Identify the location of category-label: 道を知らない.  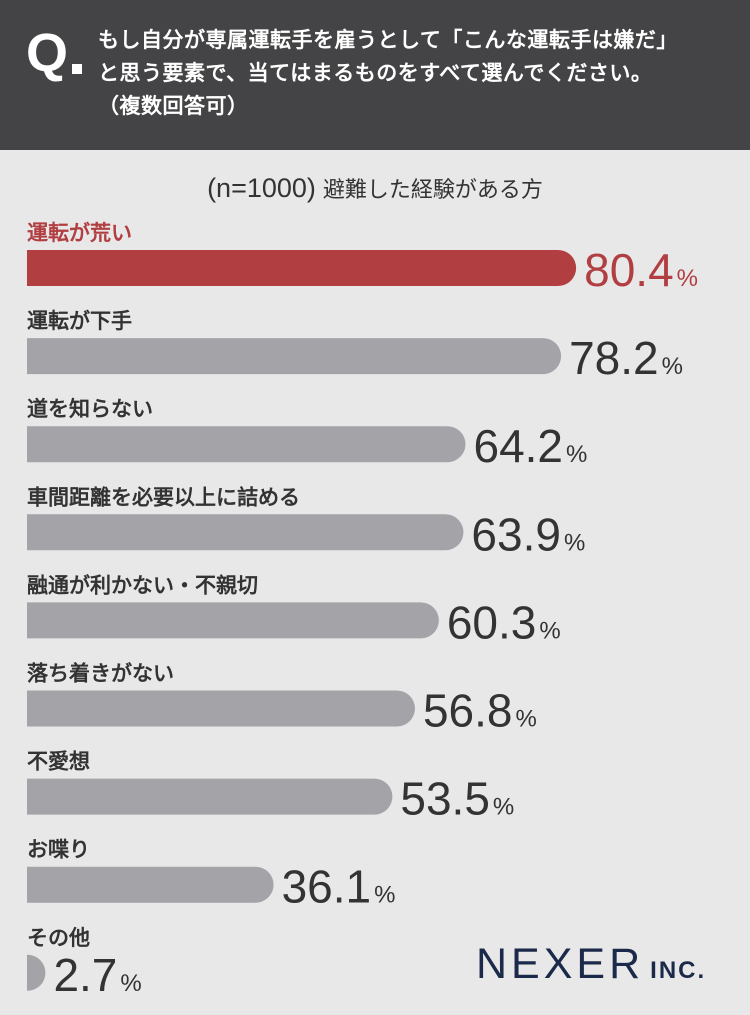
(90, 409).